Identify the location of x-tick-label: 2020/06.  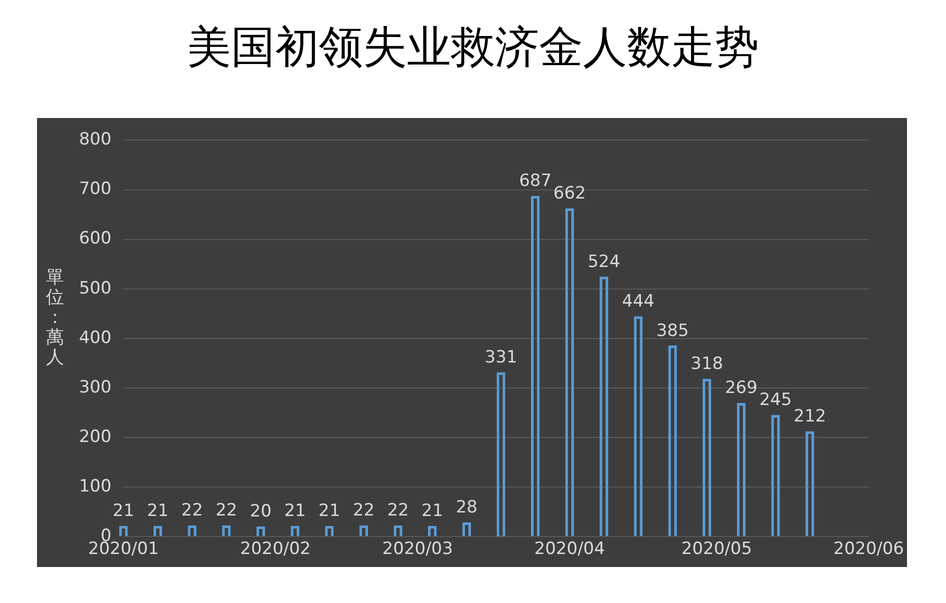
(868, 549).